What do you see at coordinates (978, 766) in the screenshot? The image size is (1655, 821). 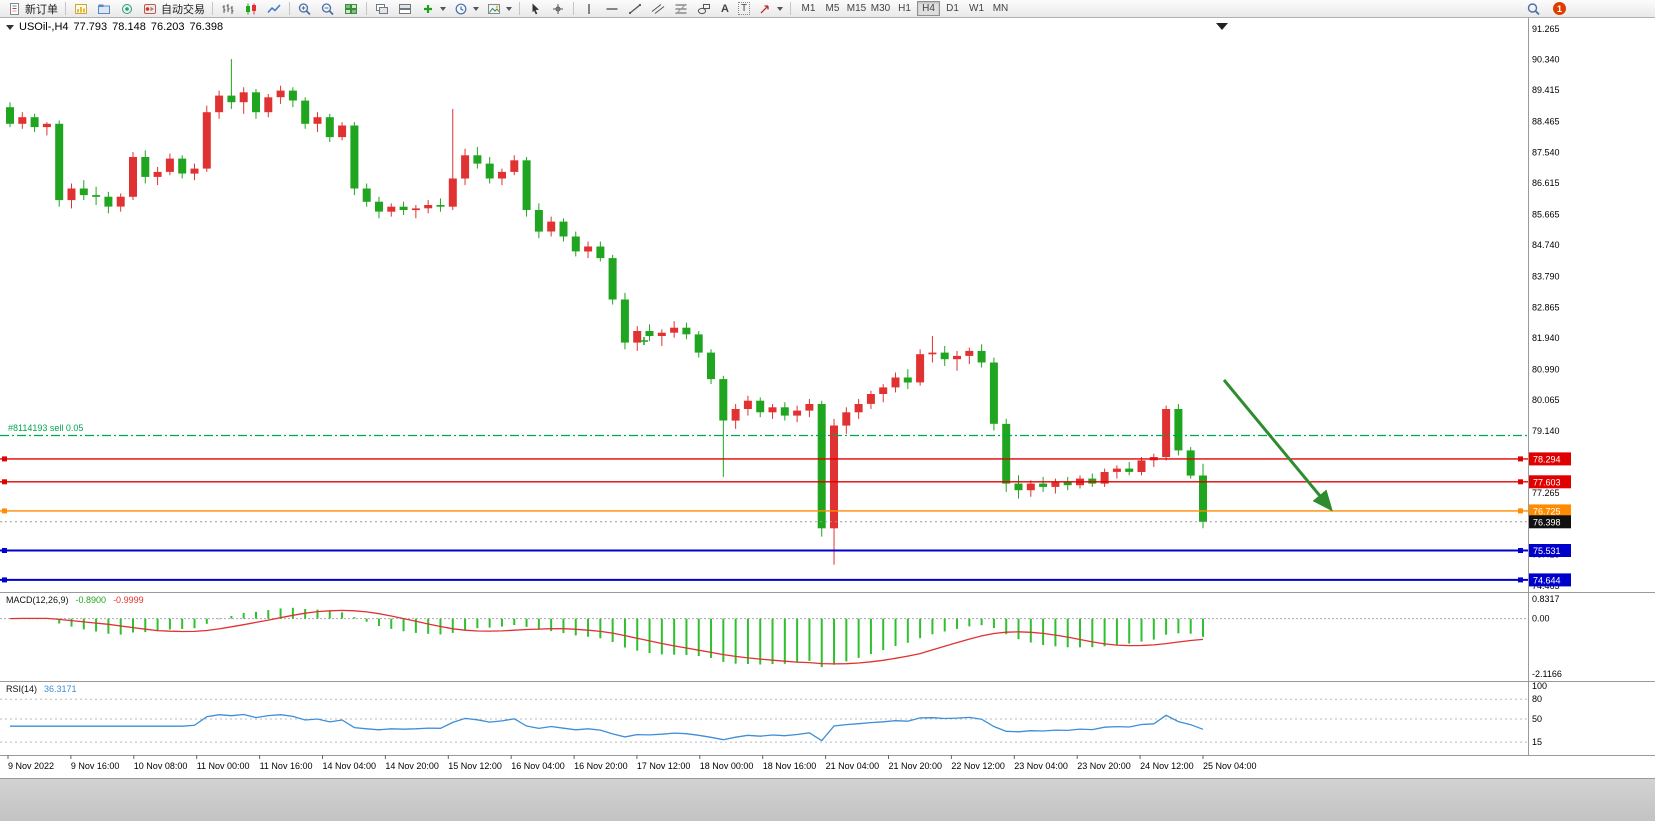 I see `time-axis-label: 22 Nov 12:00` at bounding box center [978, 766].